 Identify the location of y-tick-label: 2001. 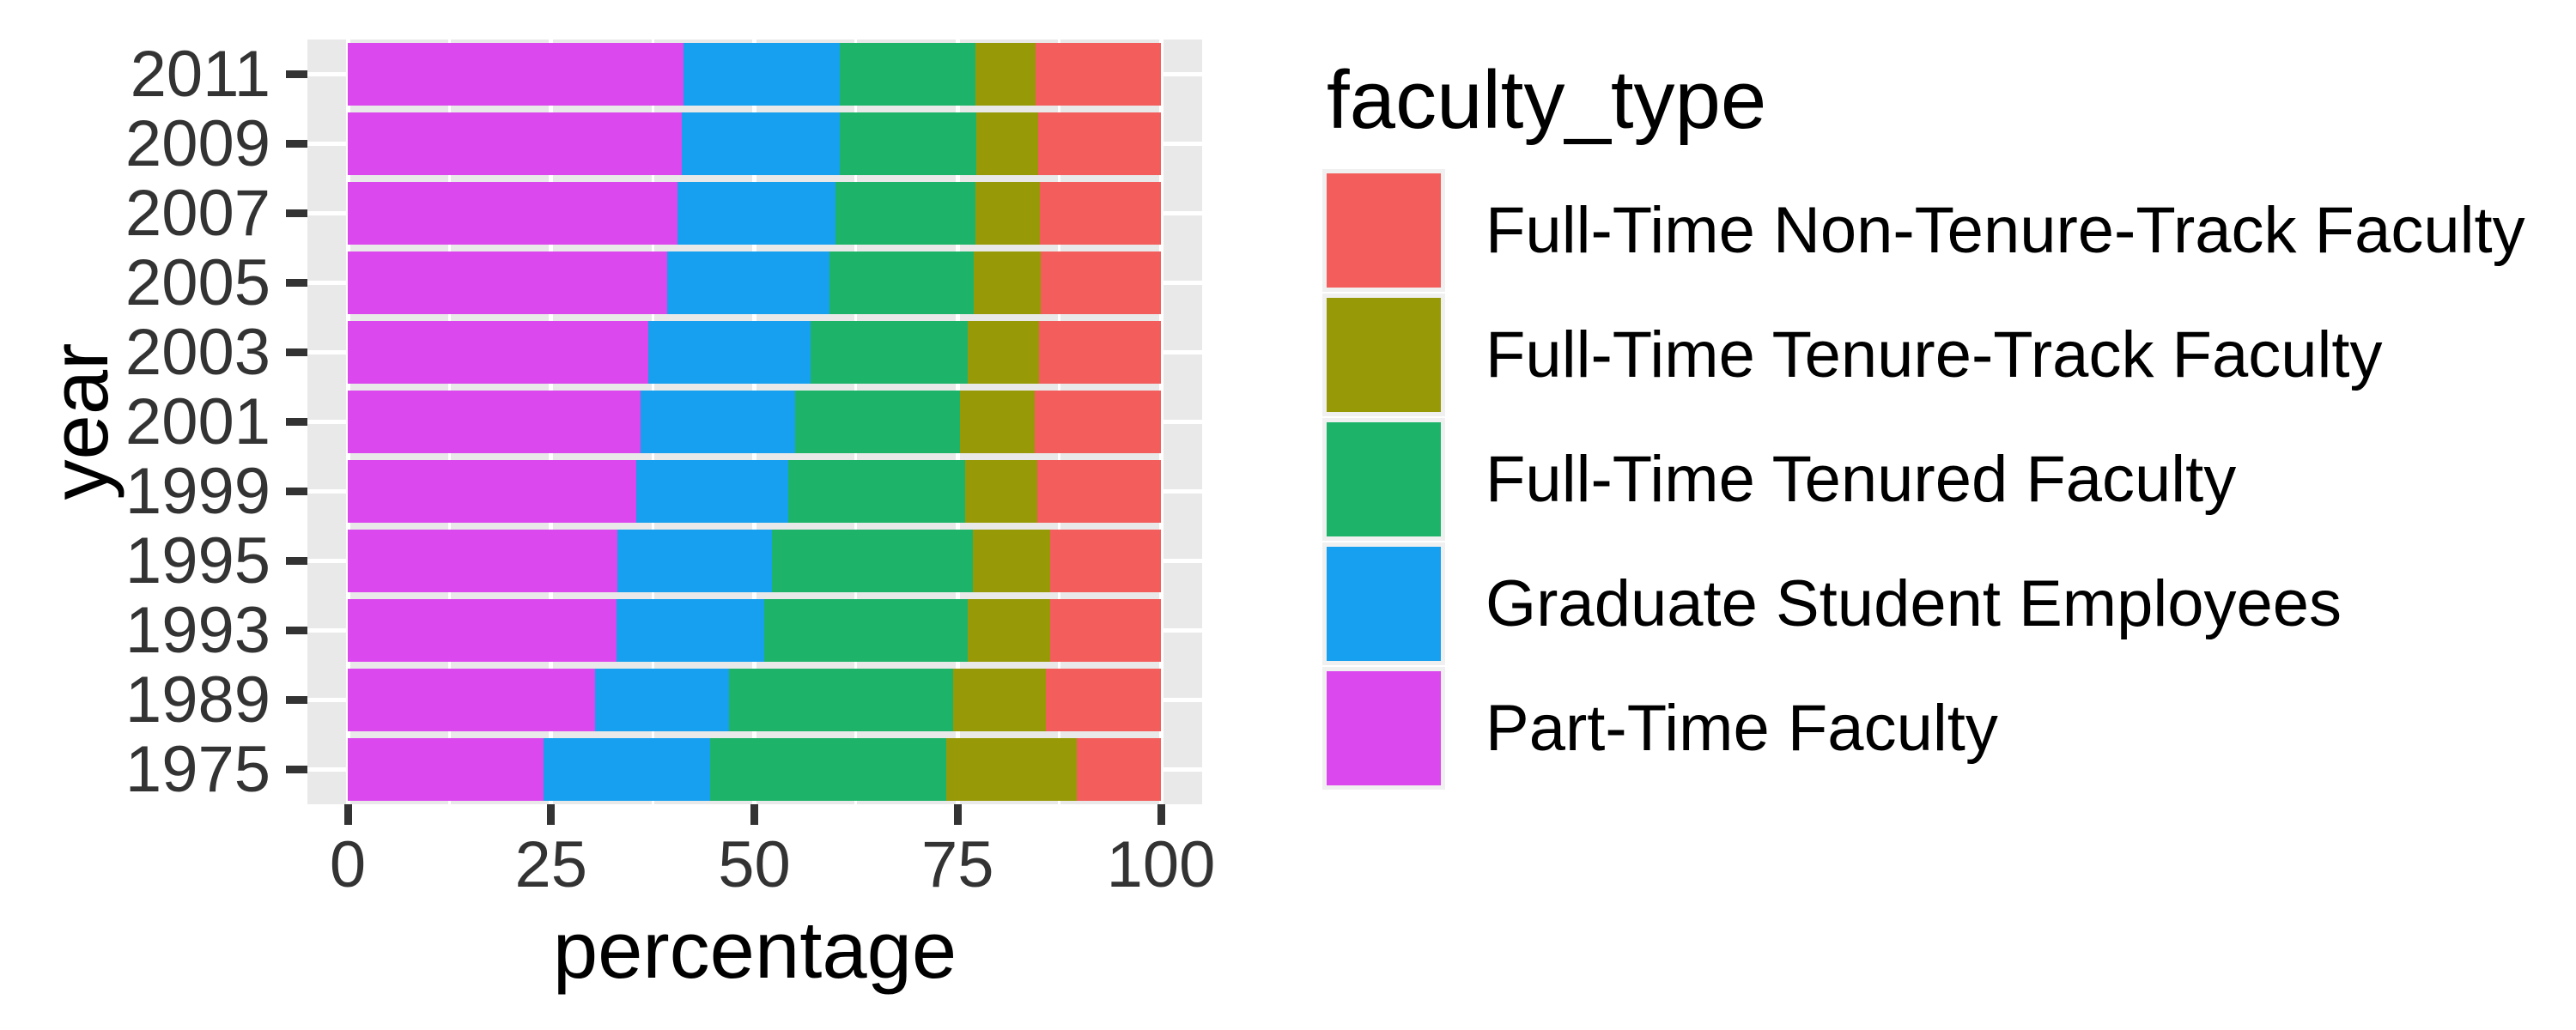
(197, 421).